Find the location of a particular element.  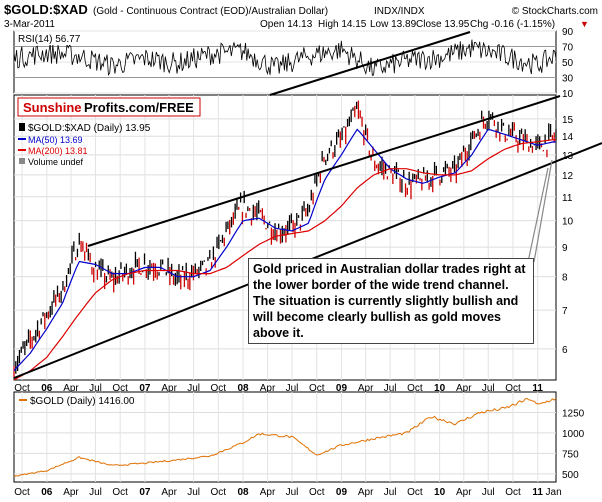

main-tick-label: 9 is located at coordinates (565, 248).